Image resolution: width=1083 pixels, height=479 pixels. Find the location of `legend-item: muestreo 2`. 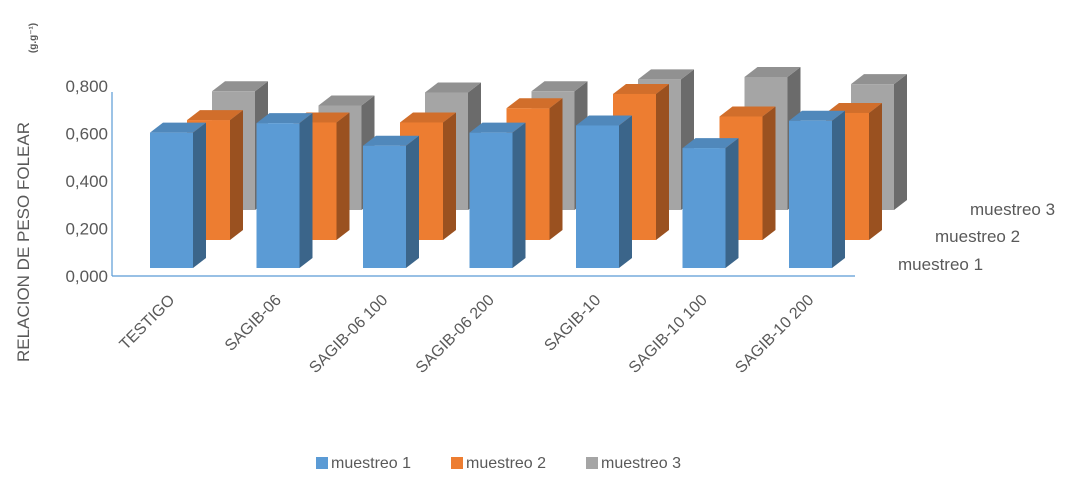

legend-item: muestreo 2 is located at coordinates (498, 463).